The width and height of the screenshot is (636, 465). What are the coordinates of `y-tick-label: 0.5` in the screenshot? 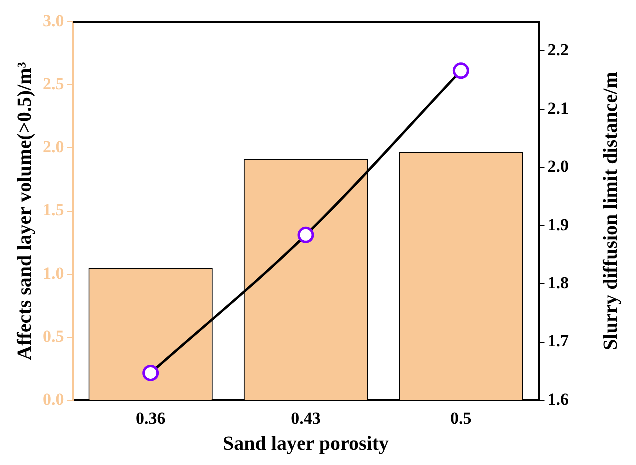 It's located at (53, 336).